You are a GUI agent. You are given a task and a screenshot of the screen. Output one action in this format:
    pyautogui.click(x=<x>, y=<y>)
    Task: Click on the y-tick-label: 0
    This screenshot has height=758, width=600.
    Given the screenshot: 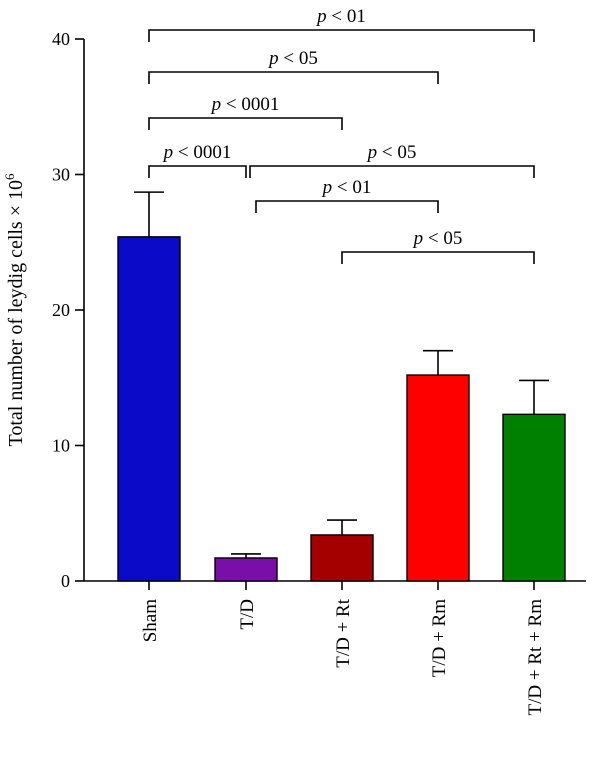 What is the action you would take?
    pyautogui.click(x=65, y=581)
    